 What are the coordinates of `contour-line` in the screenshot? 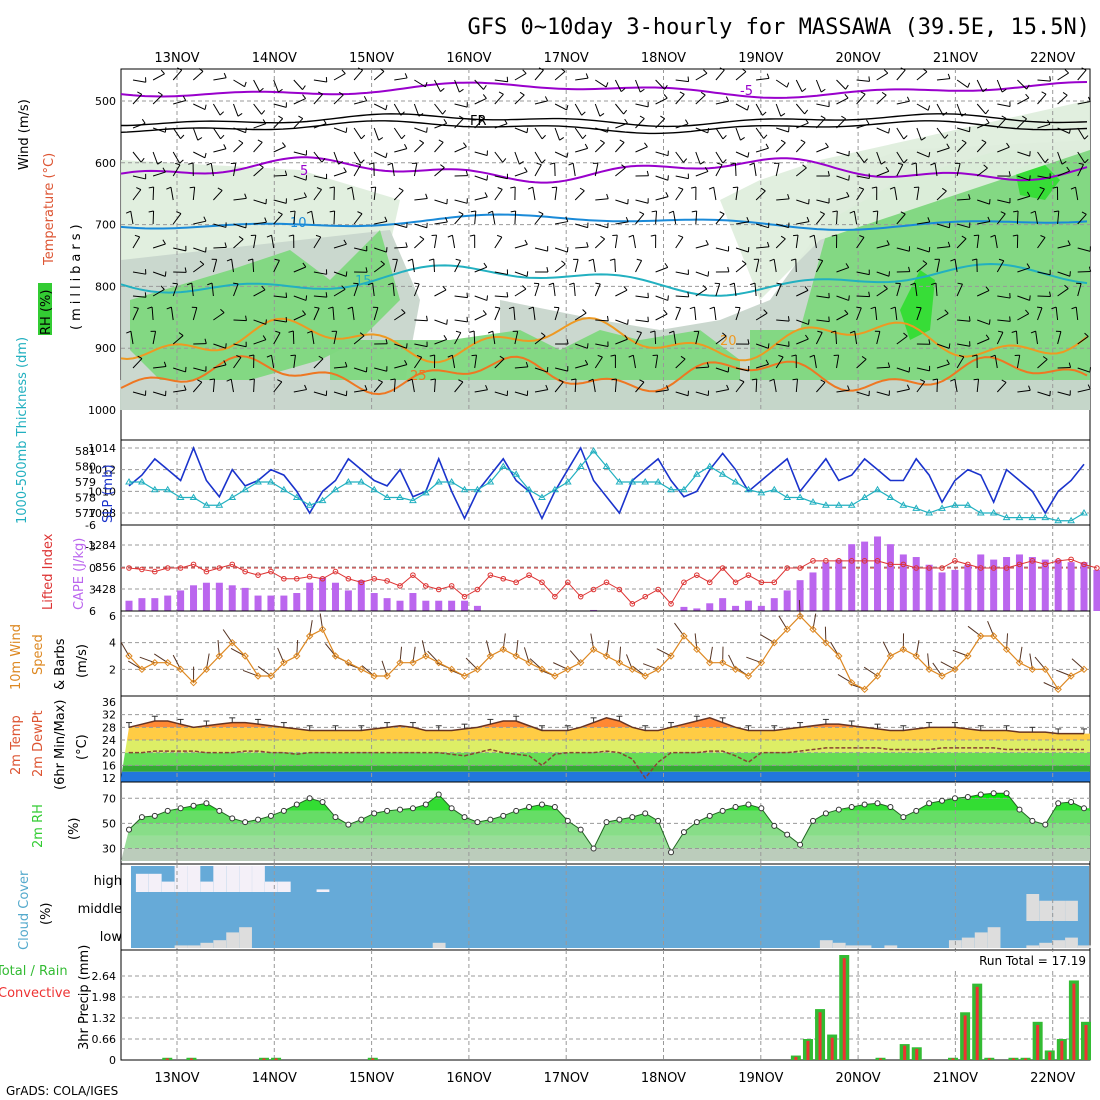 It's located at (604, 120).